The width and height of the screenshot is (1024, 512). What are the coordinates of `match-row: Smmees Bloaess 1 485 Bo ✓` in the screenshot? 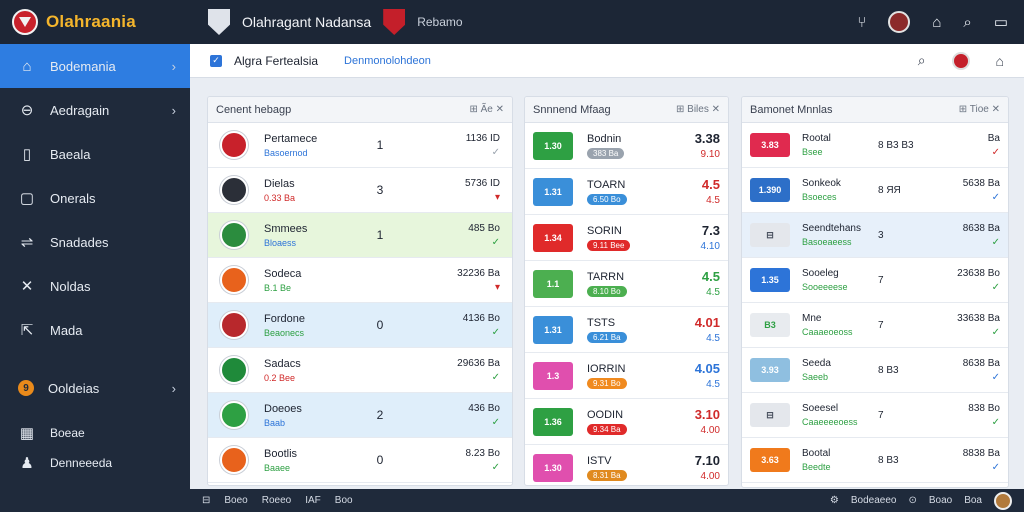 It's located at (360, 235).